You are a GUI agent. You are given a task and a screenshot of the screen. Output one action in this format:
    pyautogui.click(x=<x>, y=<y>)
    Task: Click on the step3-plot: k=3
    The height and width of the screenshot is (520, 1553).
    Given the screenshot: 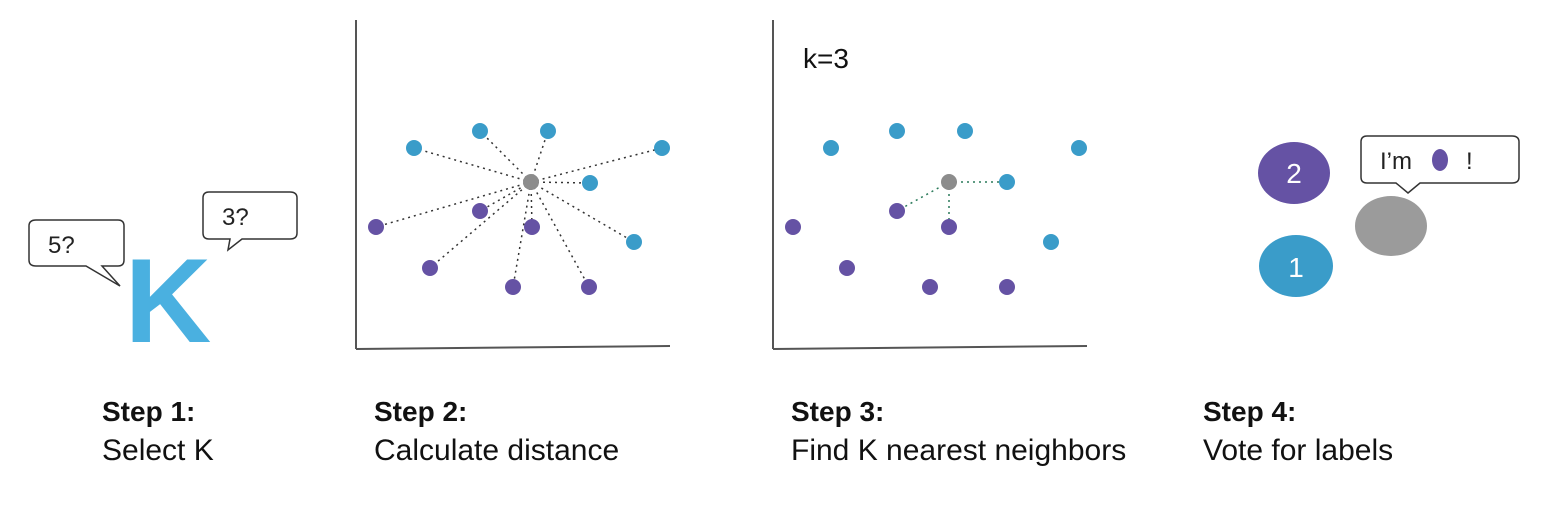 What is the action you would take?
    pyautogui.click(x=930, y=185)
    